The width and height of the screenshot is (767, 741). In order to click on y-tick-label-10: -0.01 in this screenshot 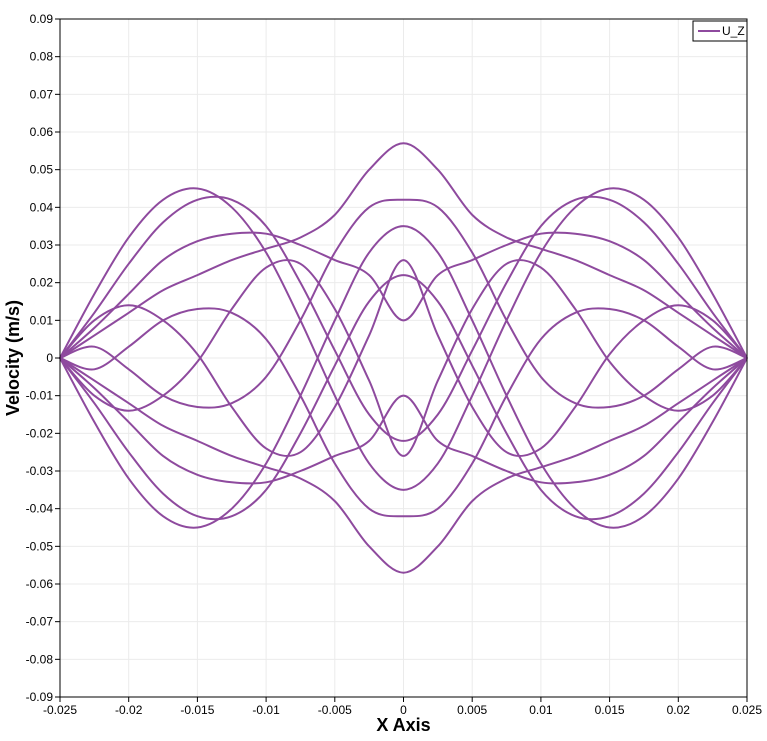, I will do `click(40, 396)`.